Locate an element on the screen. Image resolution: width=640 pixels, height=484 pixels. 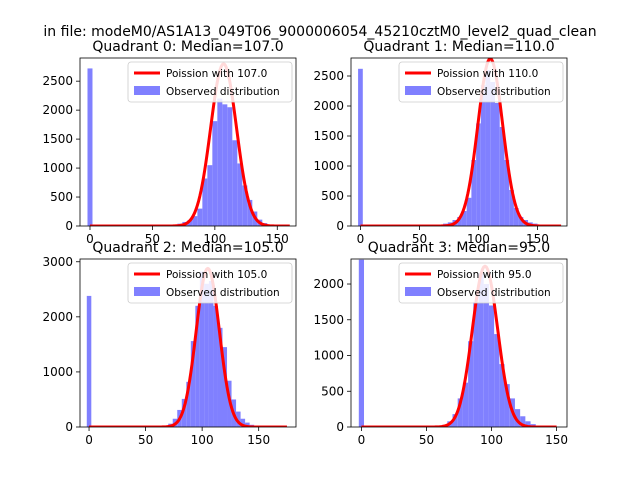
legend-label: Poission with 95.0 is located at coordinates (484, 275).